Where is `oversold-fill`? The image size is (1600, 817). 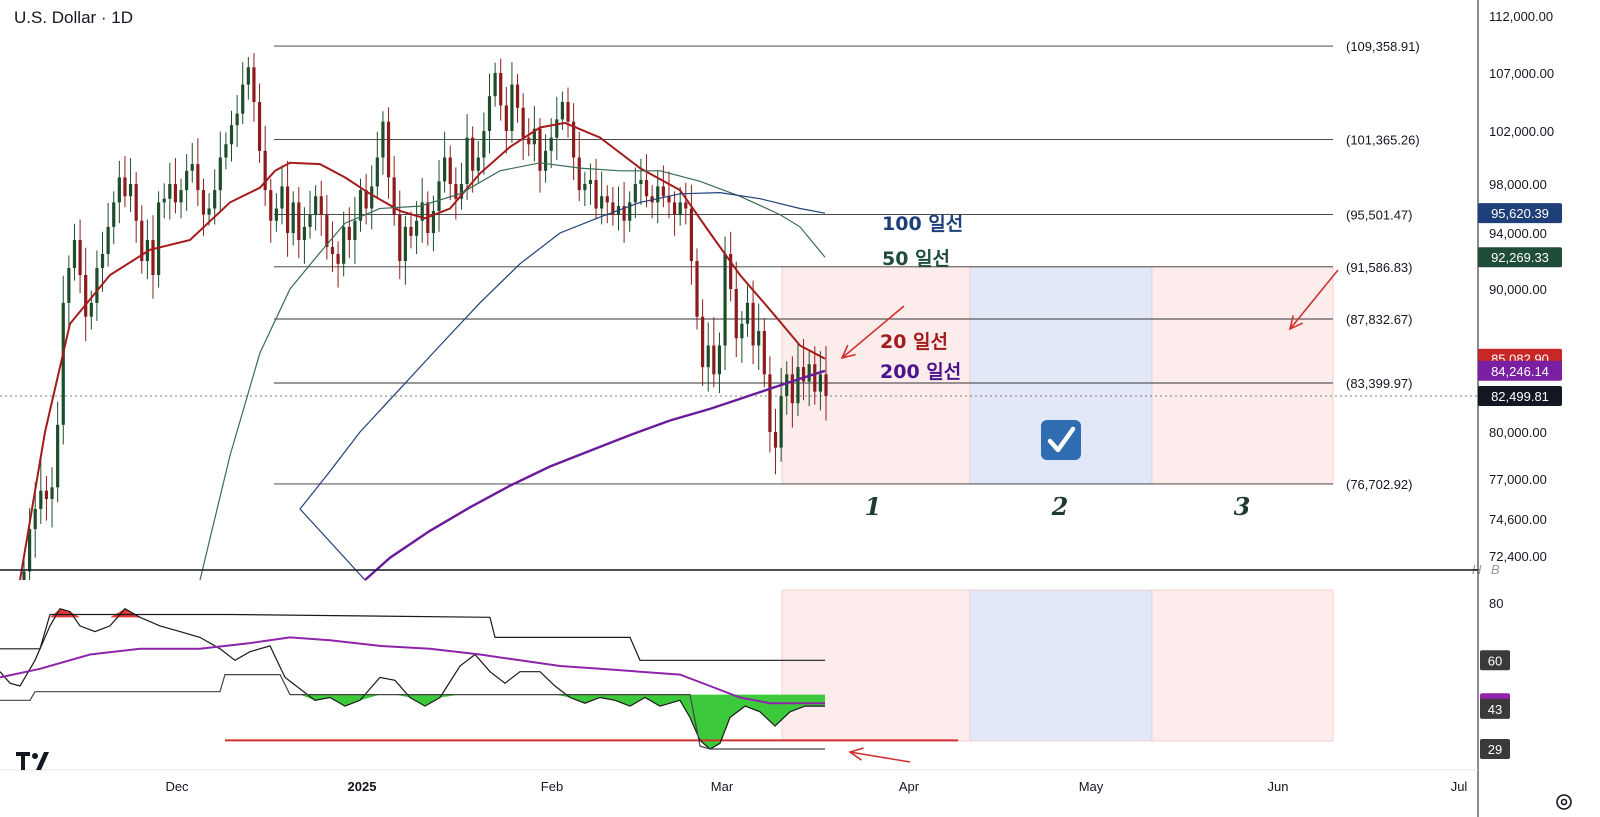 oversold-fill is located at coordinates (412, 721).